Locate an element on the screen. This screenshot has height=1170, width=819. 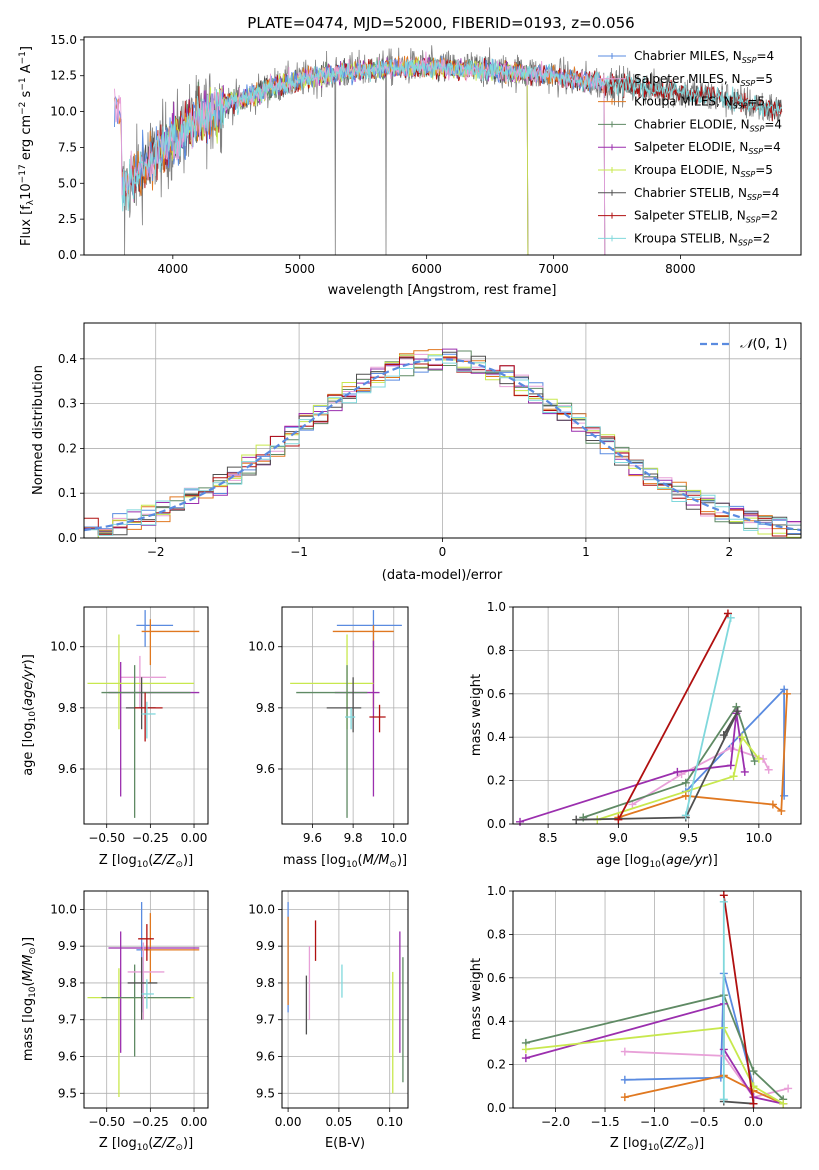
x-tick-label: 0.10 is located at coordinates (389, 1122).